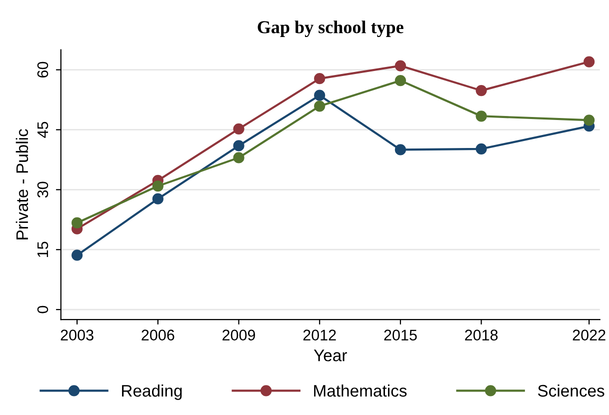 This screenshot has width=609, height=415. I want to click on x-tick-label: 2012, so click(319, 335).